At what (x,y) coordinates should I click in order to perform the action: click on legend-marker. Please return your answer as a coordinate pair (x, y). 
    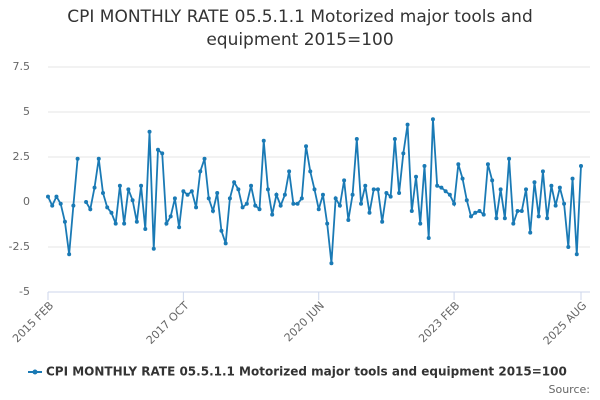
    Looking at the image, I should click on (35, 372).